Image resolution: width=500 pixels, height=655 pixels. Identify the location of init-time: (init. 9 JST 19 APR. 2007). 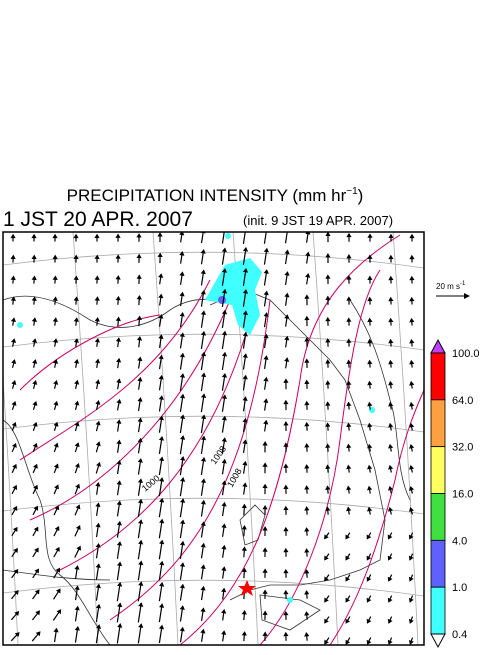
(318, 220).